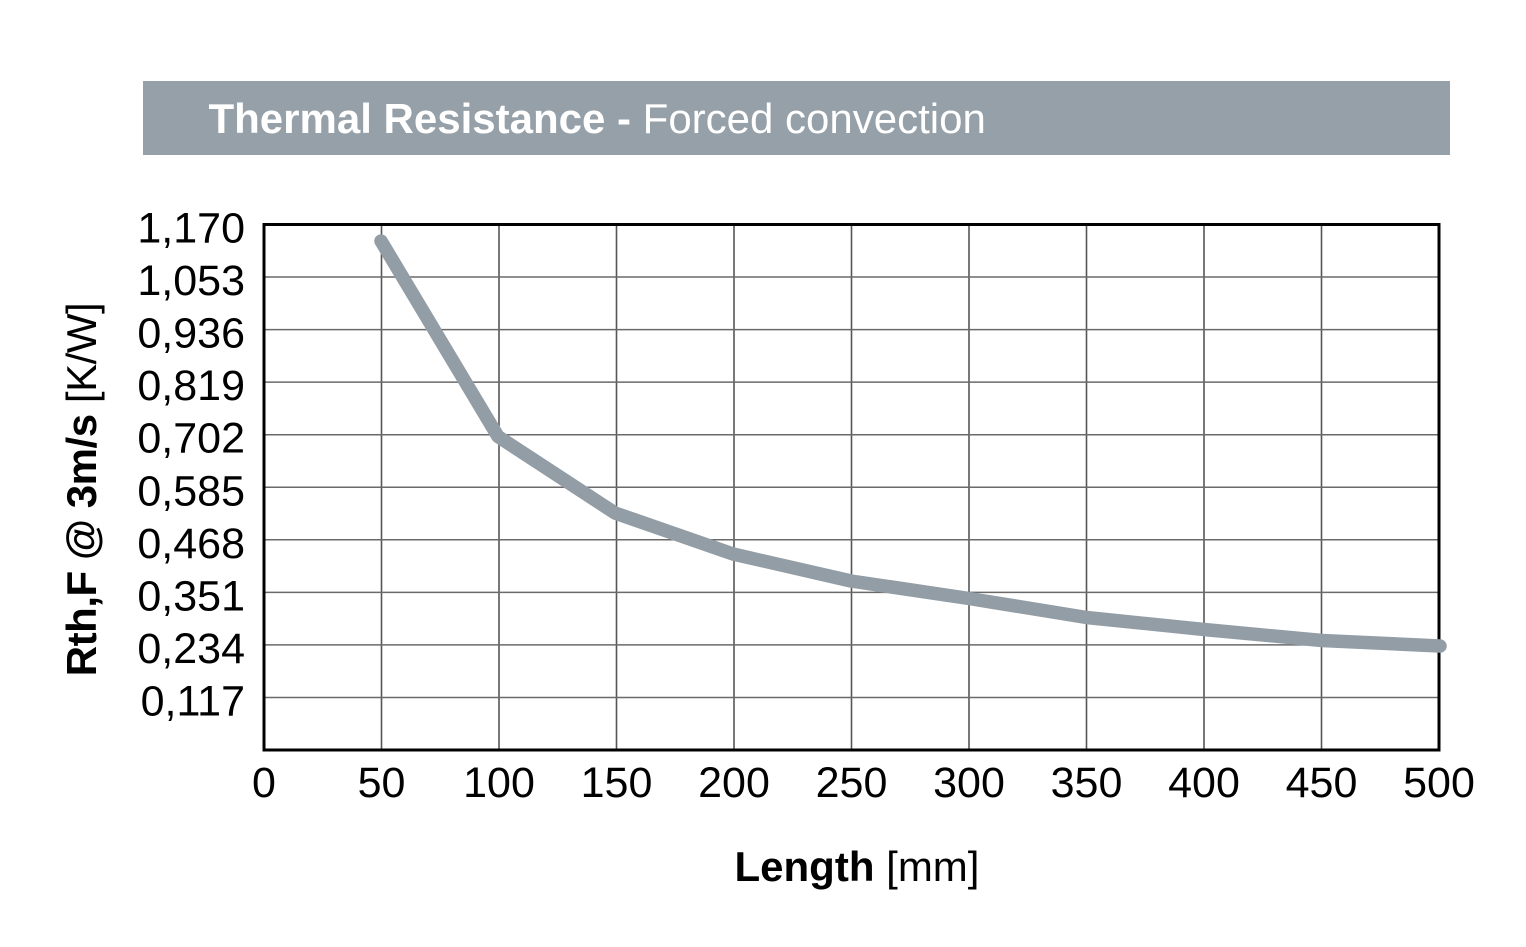 This screenshot has width=1526, height=947. What do you see at coordinates (193, 701) in the screenshot?
I see `svg-text: 0,117` at bounding box center [193, 701].